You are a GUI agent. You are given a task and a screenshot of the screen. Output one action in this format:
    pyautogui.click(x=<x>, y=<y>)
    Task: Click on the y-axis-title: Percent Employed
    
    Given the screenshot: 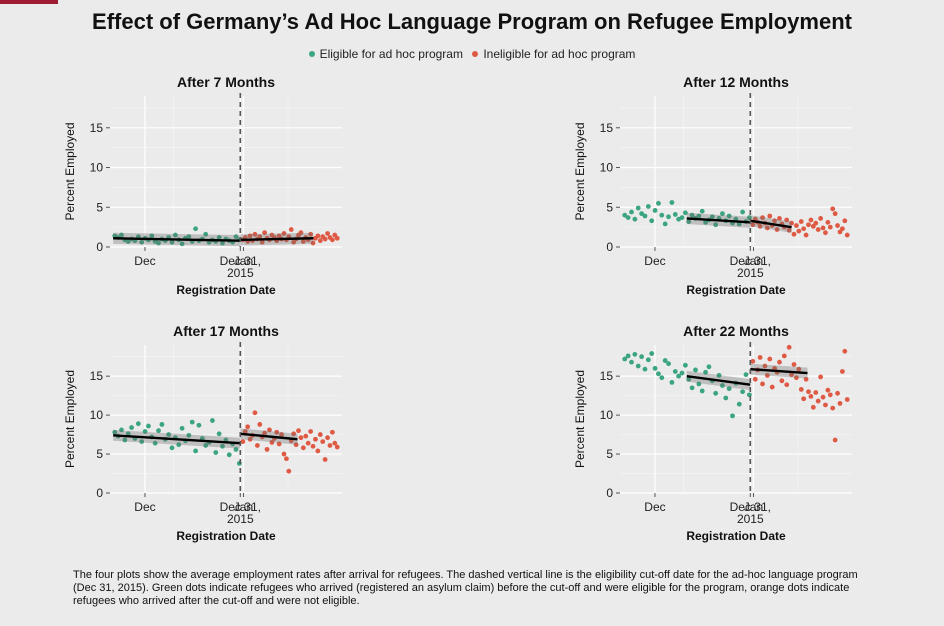 What is the action you would take?
    pyautogui.click(x=70, y=419)
    